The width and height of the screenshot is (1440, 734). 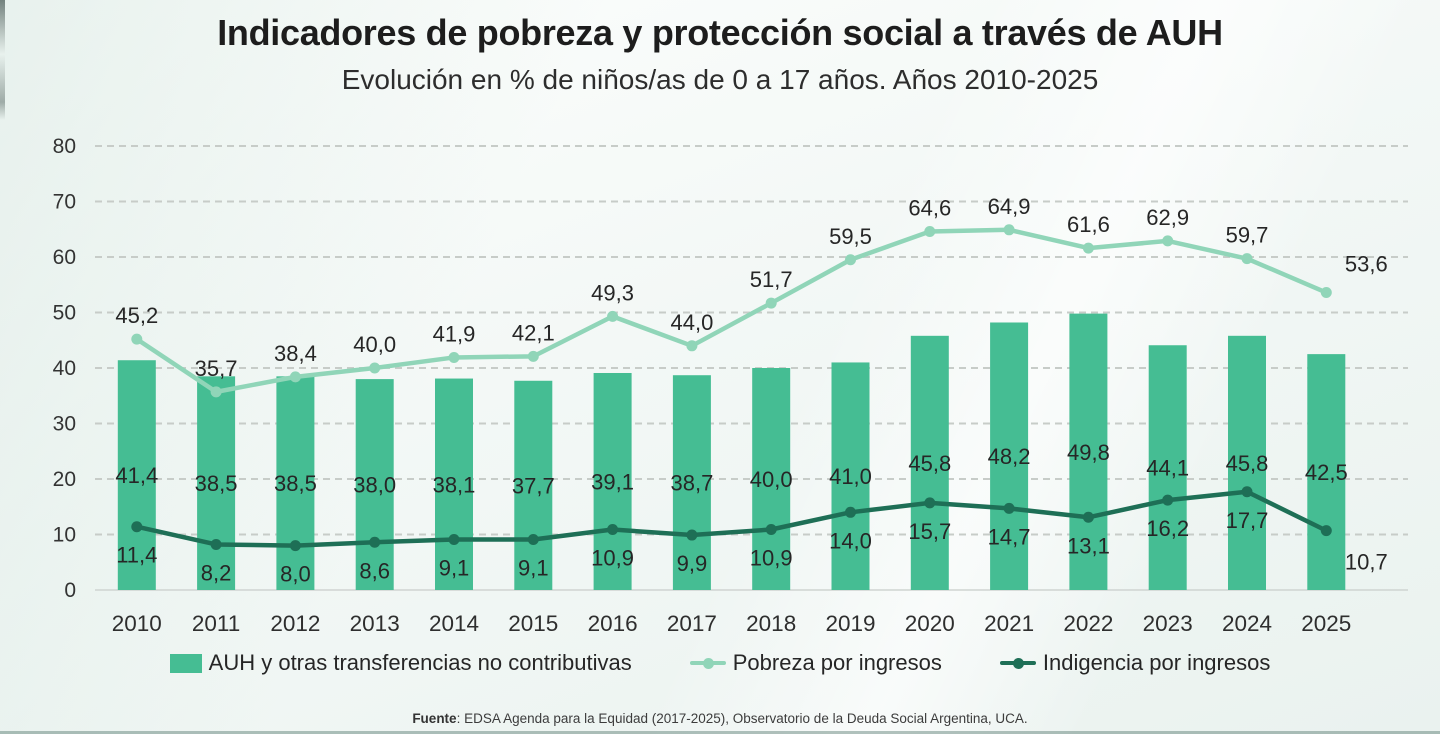 I want to click on indigencia-point-2023, so click(x=1168, y=500).